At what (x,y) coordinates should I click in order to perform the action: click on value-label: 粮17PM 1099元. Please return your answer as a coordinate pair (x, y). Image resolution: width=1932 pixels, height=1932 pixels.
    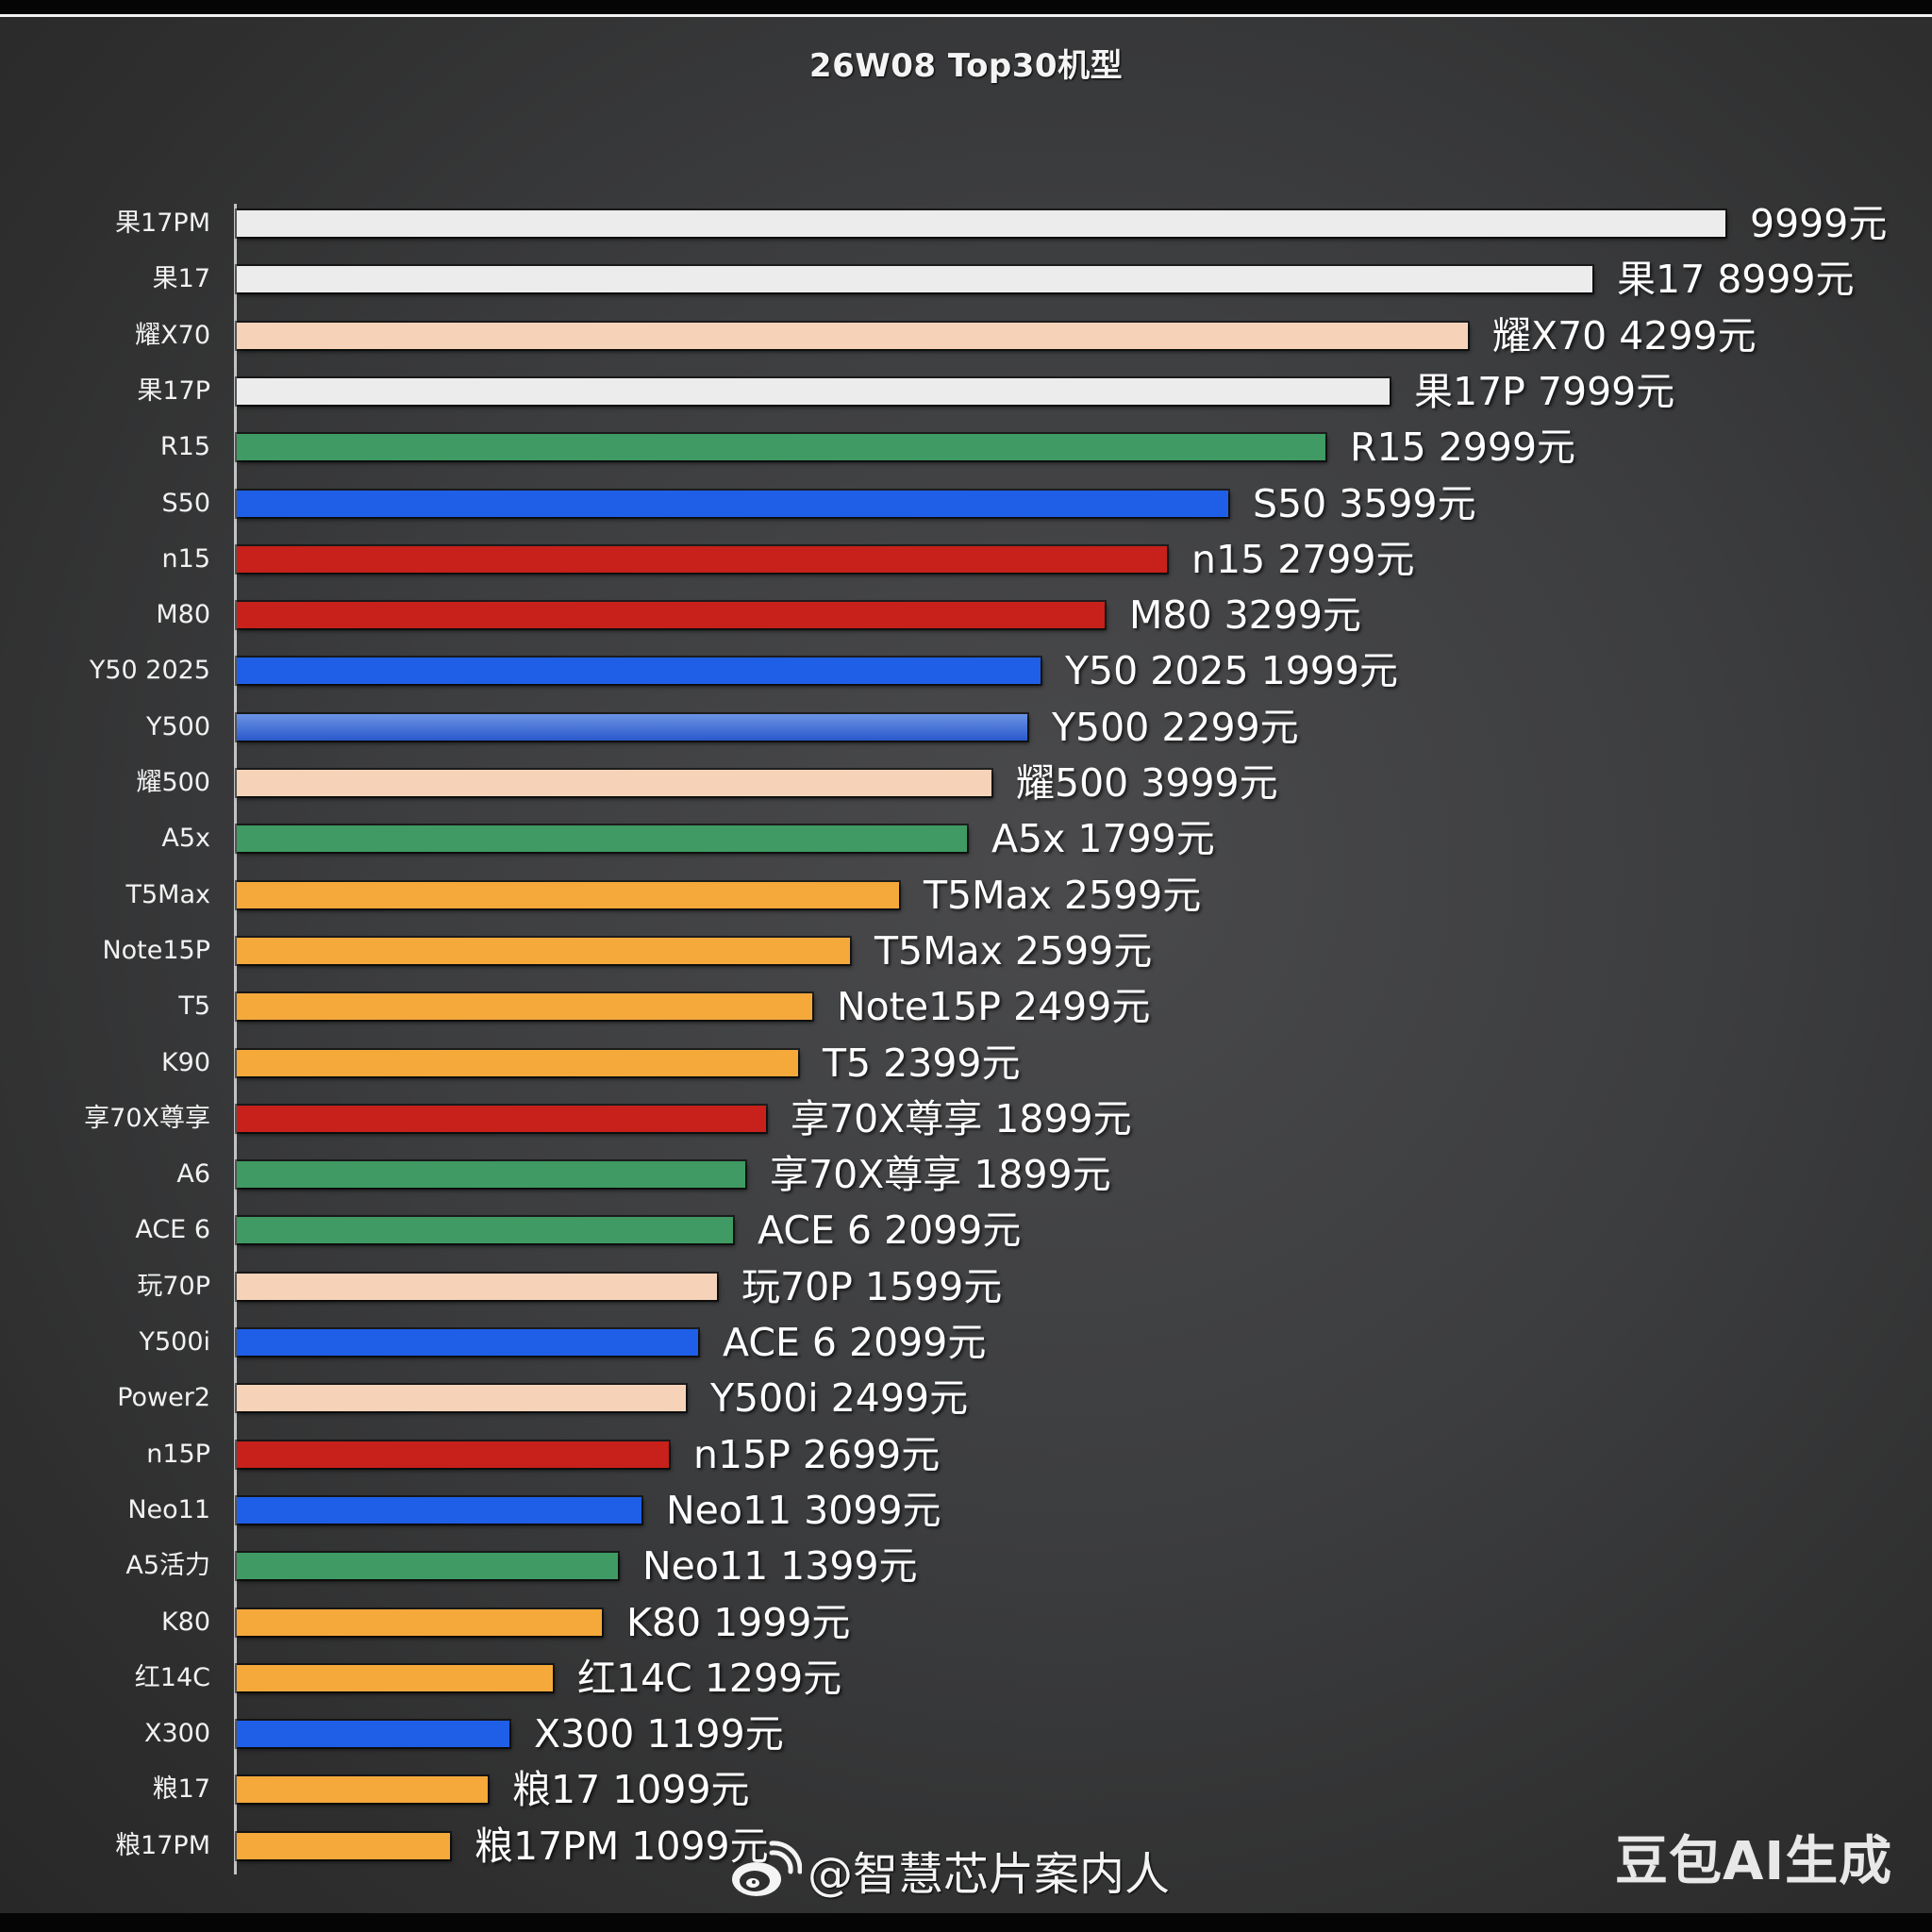
    Looking at the image, I should click on (622, 1846).